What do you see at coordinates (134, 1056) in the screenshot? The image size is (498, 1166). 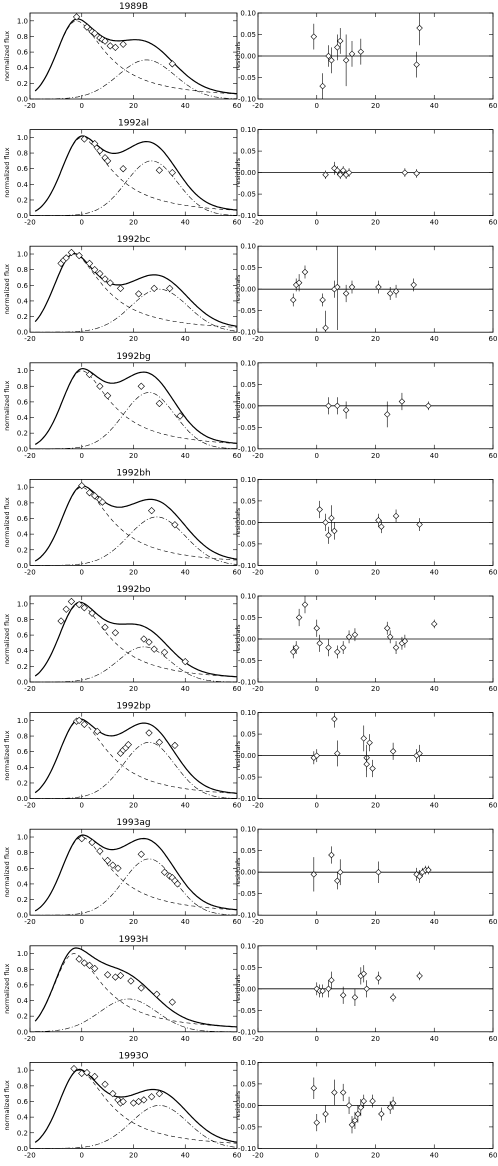 I see `panel-title: 1993O` at bounding box center [134, 1056].